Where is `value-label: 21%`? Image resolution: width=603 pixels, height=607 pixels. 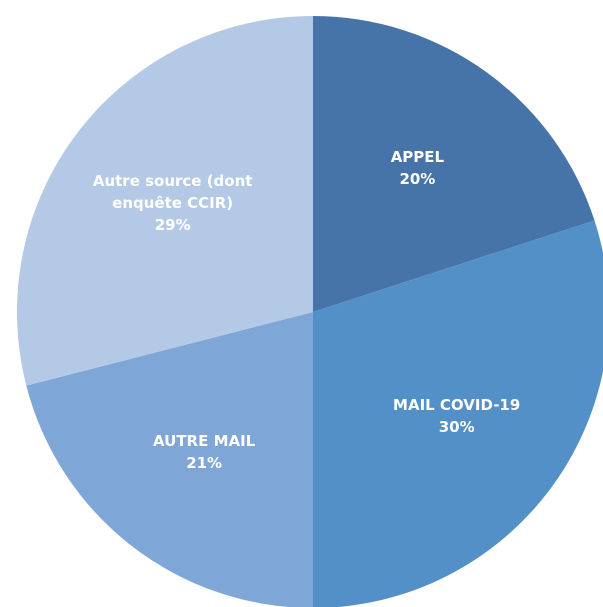
value-label: 21% is located at coordinates (204, 463).